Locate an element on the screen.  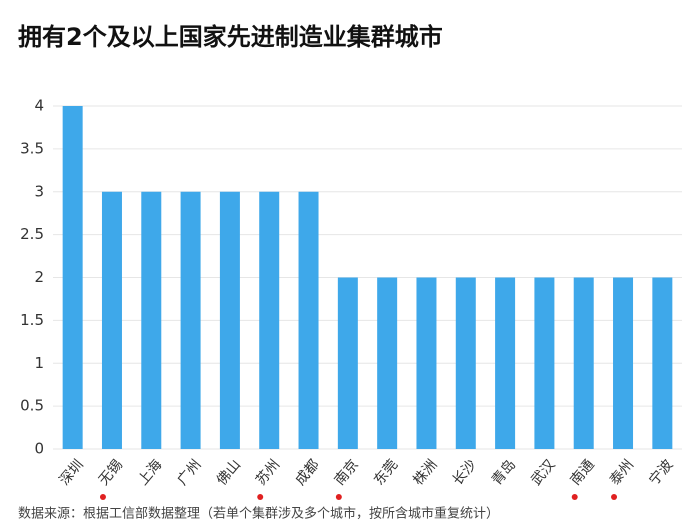
x-tick-label: 上海 is located at coordinates (150, 473).